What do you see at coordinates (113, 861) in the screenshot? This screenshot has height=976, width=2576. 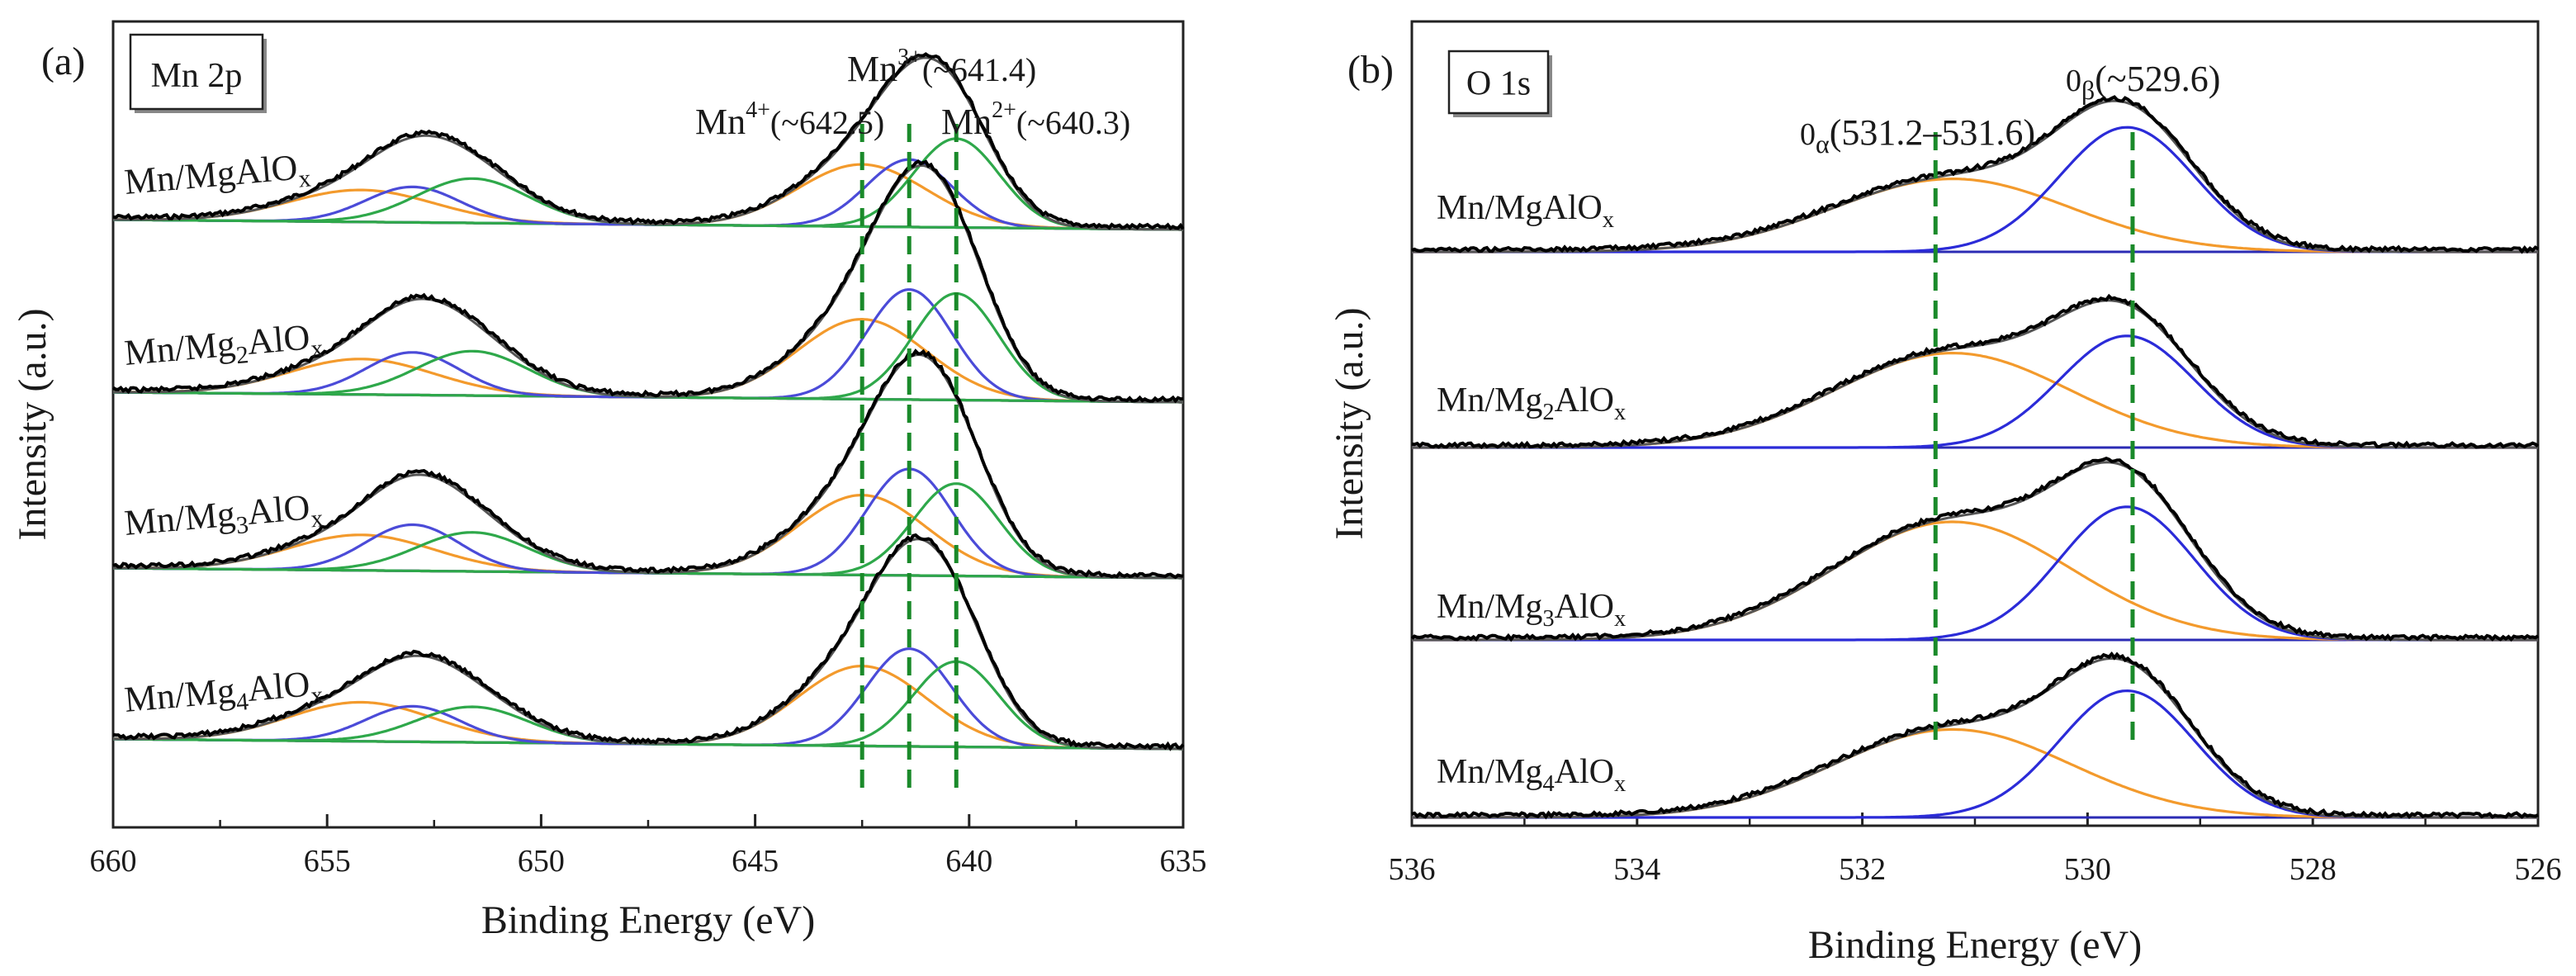 I see `x-tick-label: 660` at bounding box center [113, 861].